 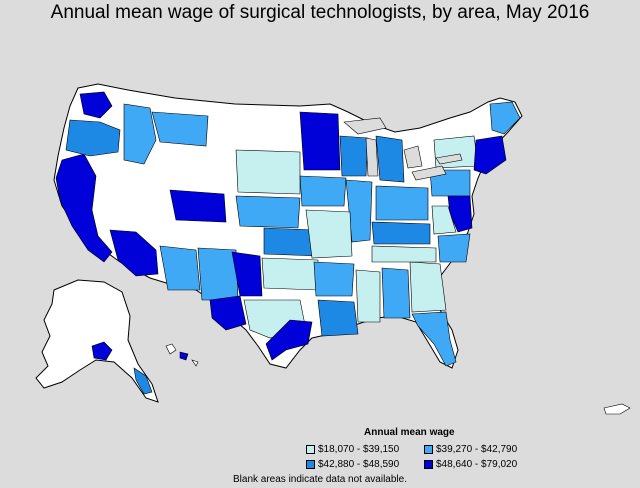 What do you see at coordinates (180, 268) in the screenshot?
I see `region-arizona-bin2` at bounding box center [180, 268].